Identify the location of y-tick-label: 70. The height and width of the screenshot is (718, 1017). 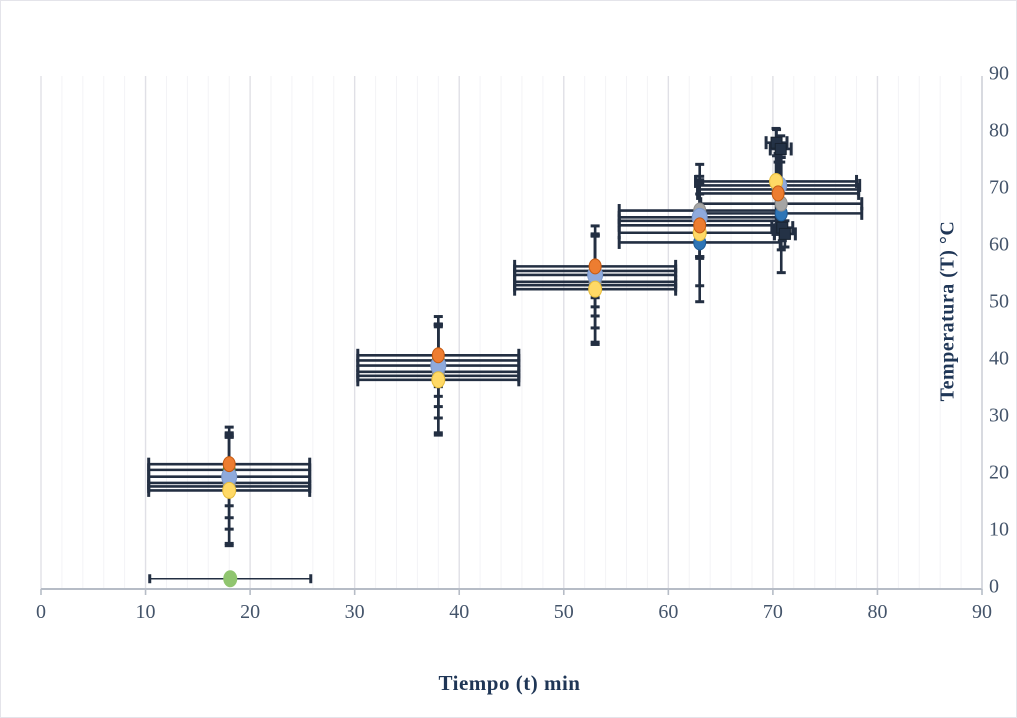
(999, 188).